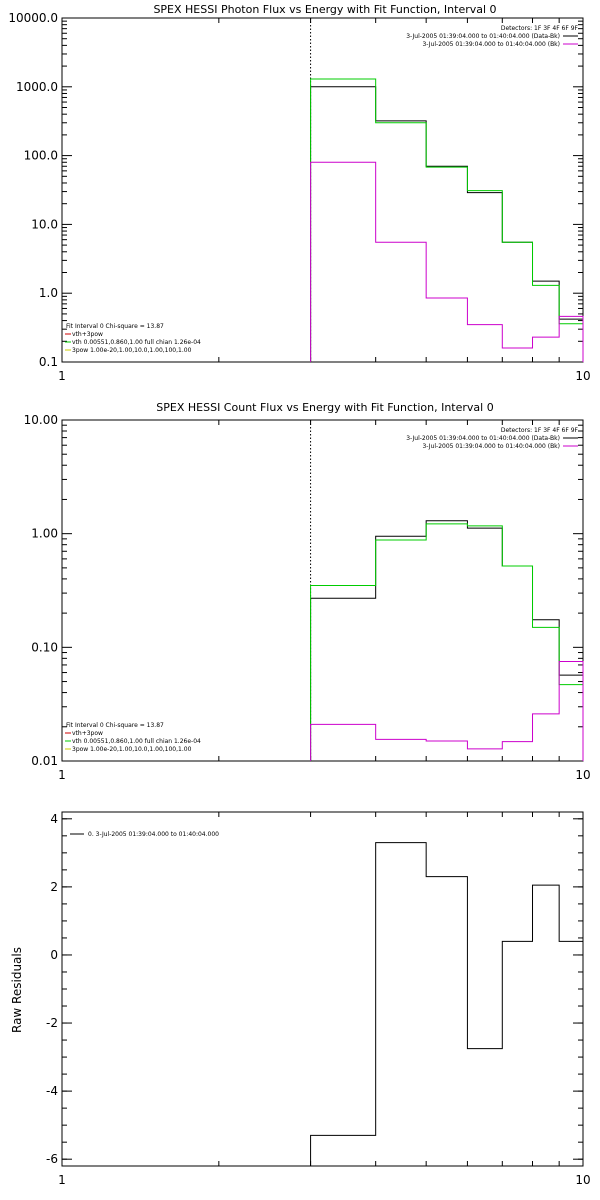 The image size is (600, 1200). Describe the element at coordinates (54, 955) in the screenshot. I see `y-tick-label: 0` at that location.